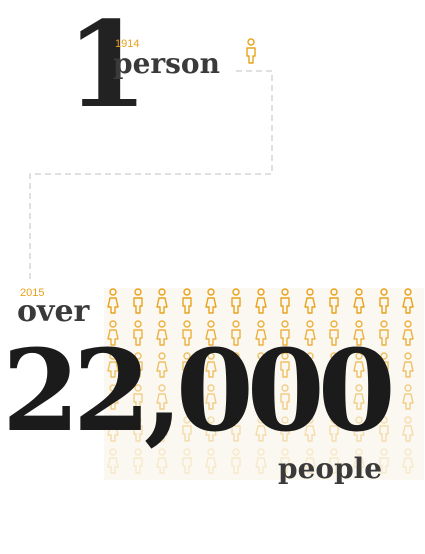 Image resolution: width=425 pixels, height=554 pixels. I want to click on qualifier-over-label: over, so click(53, 311).